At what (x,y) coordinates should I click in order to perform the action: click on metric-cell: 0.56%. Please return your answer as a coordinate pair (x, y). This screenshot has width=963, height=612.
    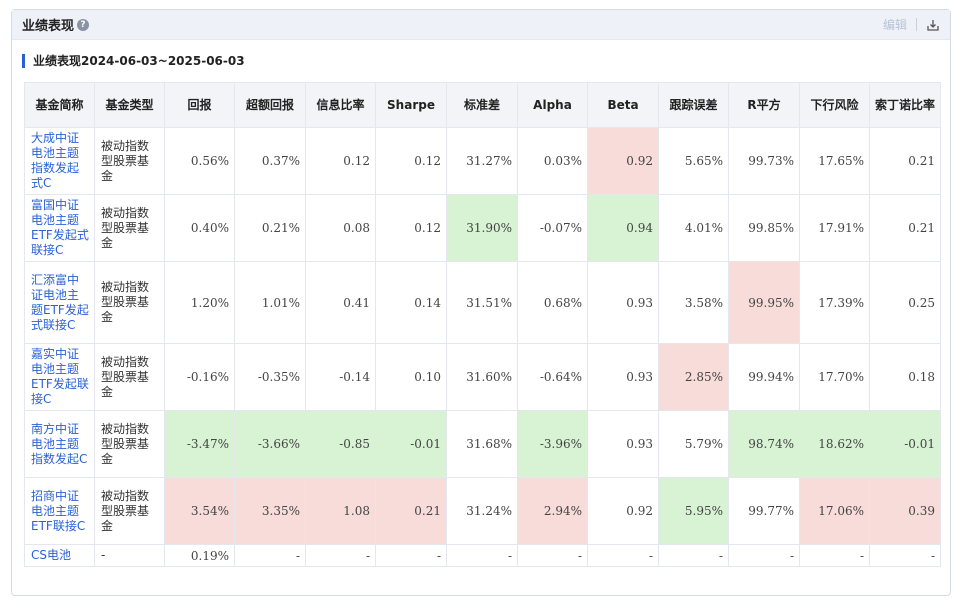
    Looking at the image, I should click on (199, 161).